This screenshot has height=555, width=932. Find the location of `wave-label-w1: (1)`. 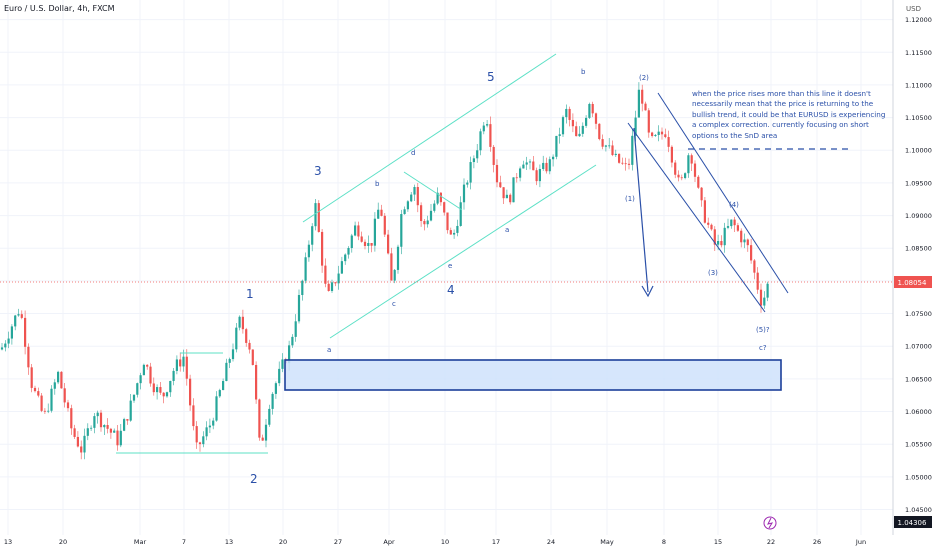

wave-label-w1: (1) is located at coordinates (630, 199).